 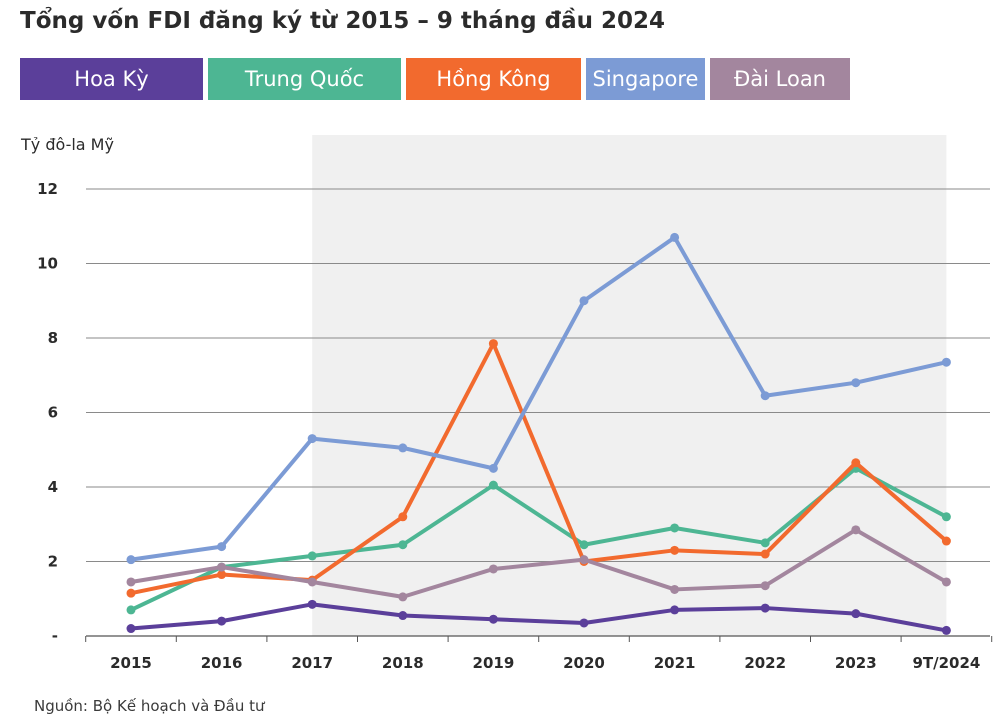 What do you see at coordinates (675, 663) in the screenshot?
I see `x-tick-label: 2021` at bounding box center [675, 663].